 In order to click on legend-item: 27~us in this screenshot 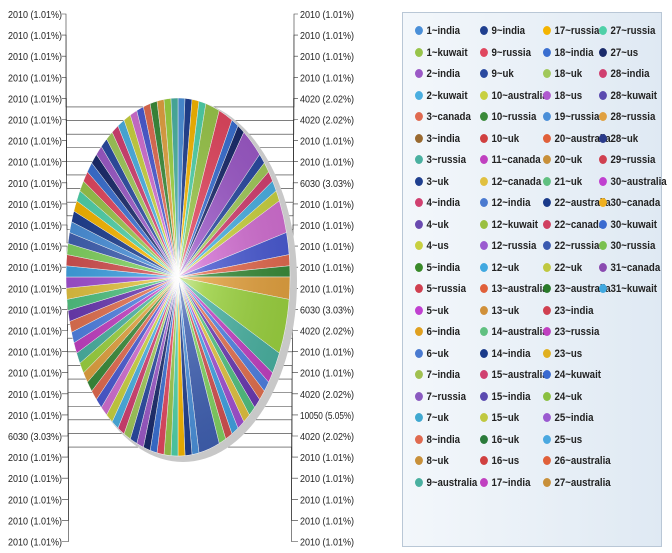, I will do `click(618, 56)`.